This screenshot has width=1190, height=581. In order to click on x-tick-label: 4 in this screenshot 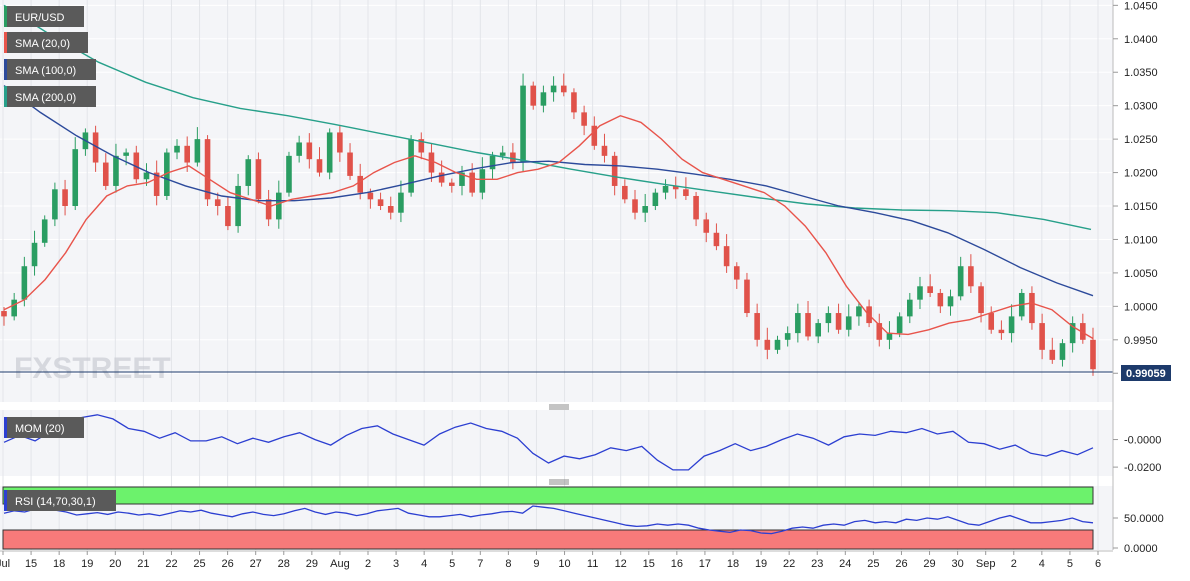, I will do `click(424, 564)`.